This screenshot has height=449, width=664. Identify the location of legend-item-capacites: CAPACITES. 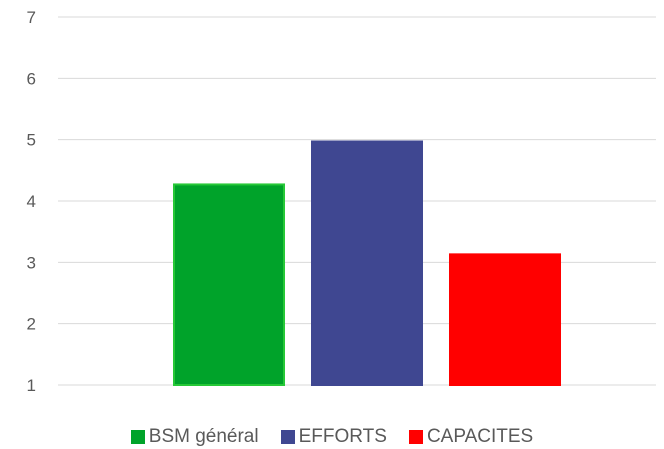
(471, 436).